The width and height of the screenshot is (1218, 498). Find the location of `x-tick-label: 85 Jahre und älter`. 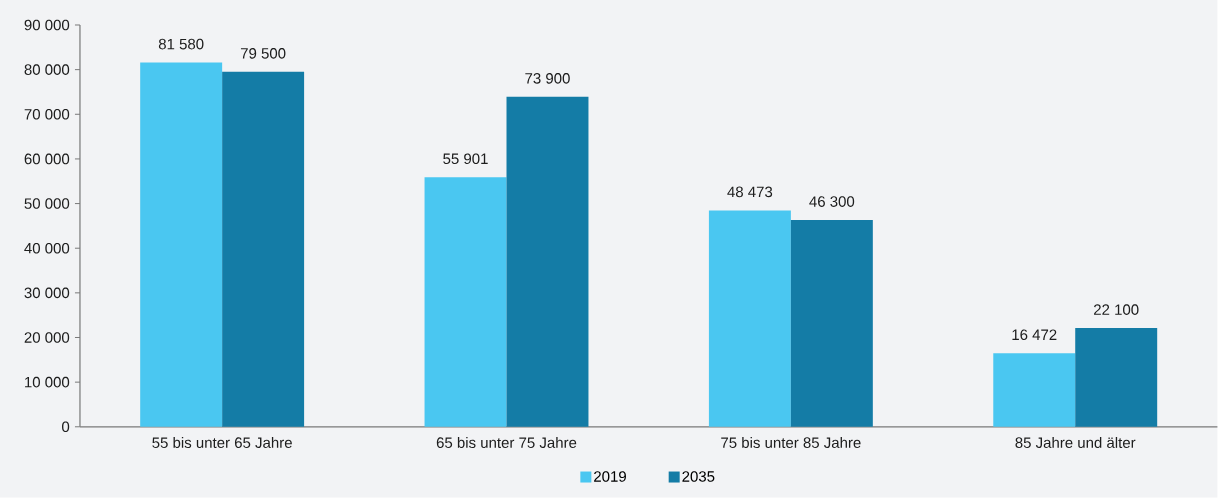

x-tick-label: 85 Jahre und älter is located at coordinates (1075, 443).